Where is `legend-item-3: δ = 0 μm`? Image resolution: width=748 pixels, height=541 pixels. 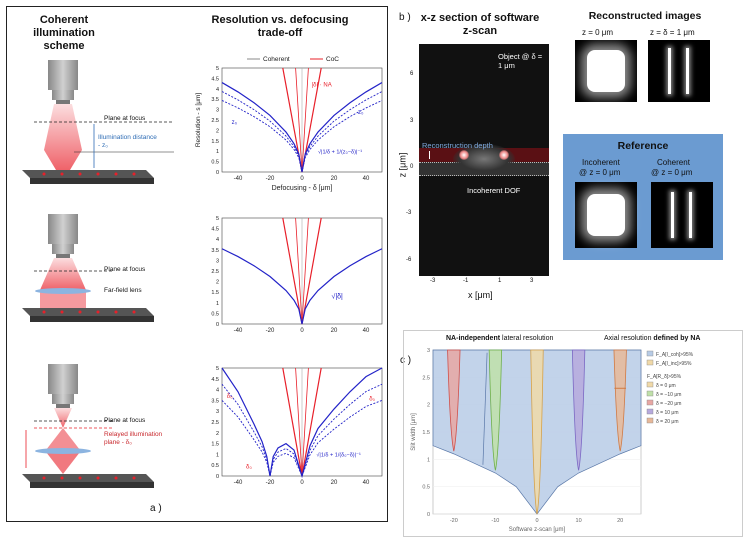 legend-item-3: δ = 0 μm is located at coordinates (666, 386).